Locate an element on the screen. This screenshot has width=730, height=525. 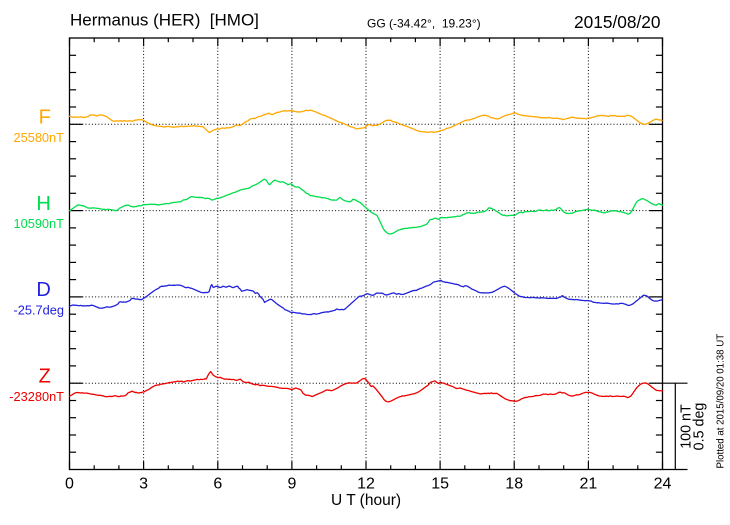
svg-text: U T (hour) is located at coordinates (366, 500).